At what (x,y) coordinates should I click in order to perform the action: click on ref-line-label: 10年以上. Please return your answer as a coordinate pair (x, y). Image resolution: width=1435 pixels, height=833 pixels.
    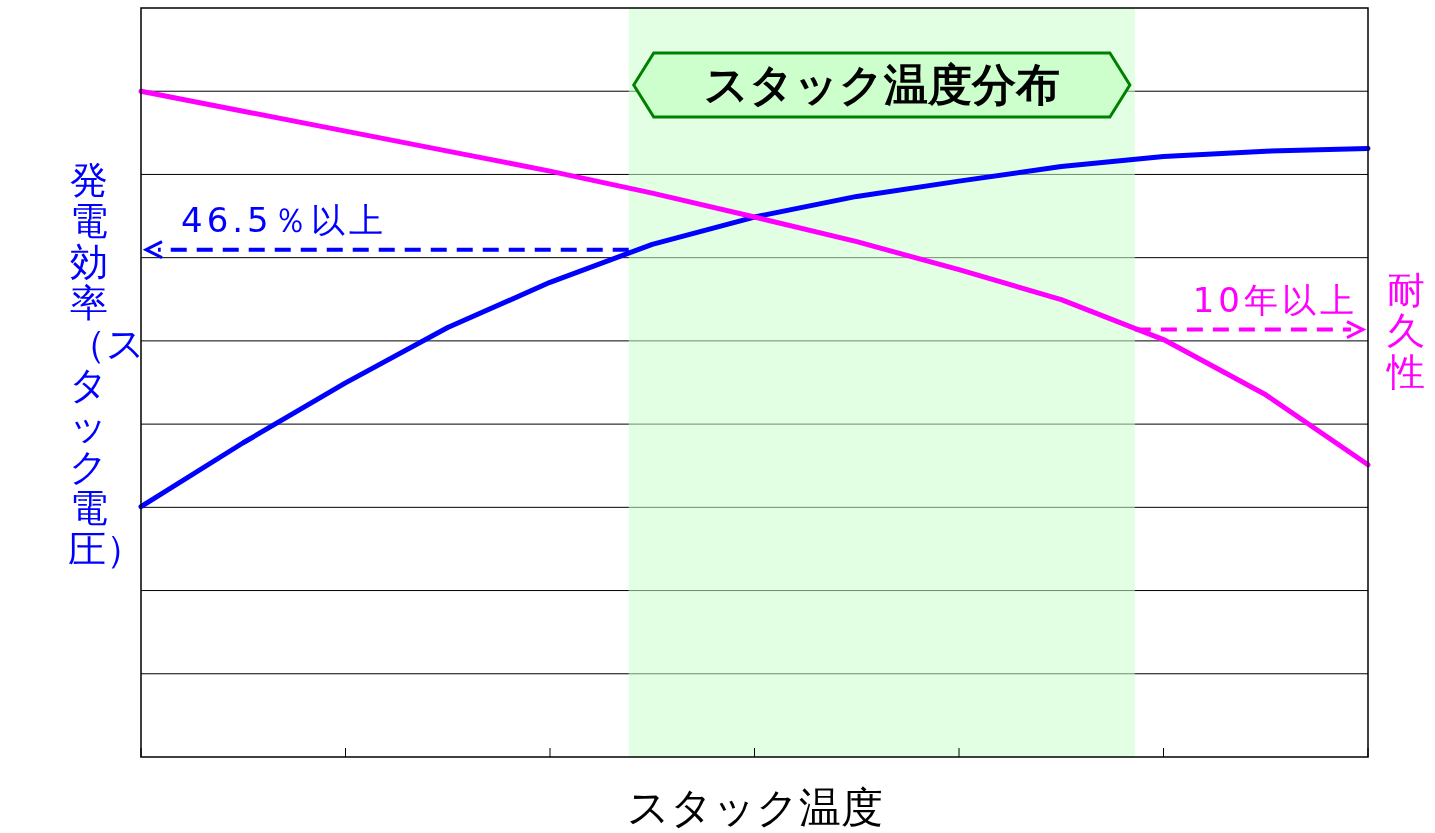
    Looking at the image, I should click on (1275, 299).